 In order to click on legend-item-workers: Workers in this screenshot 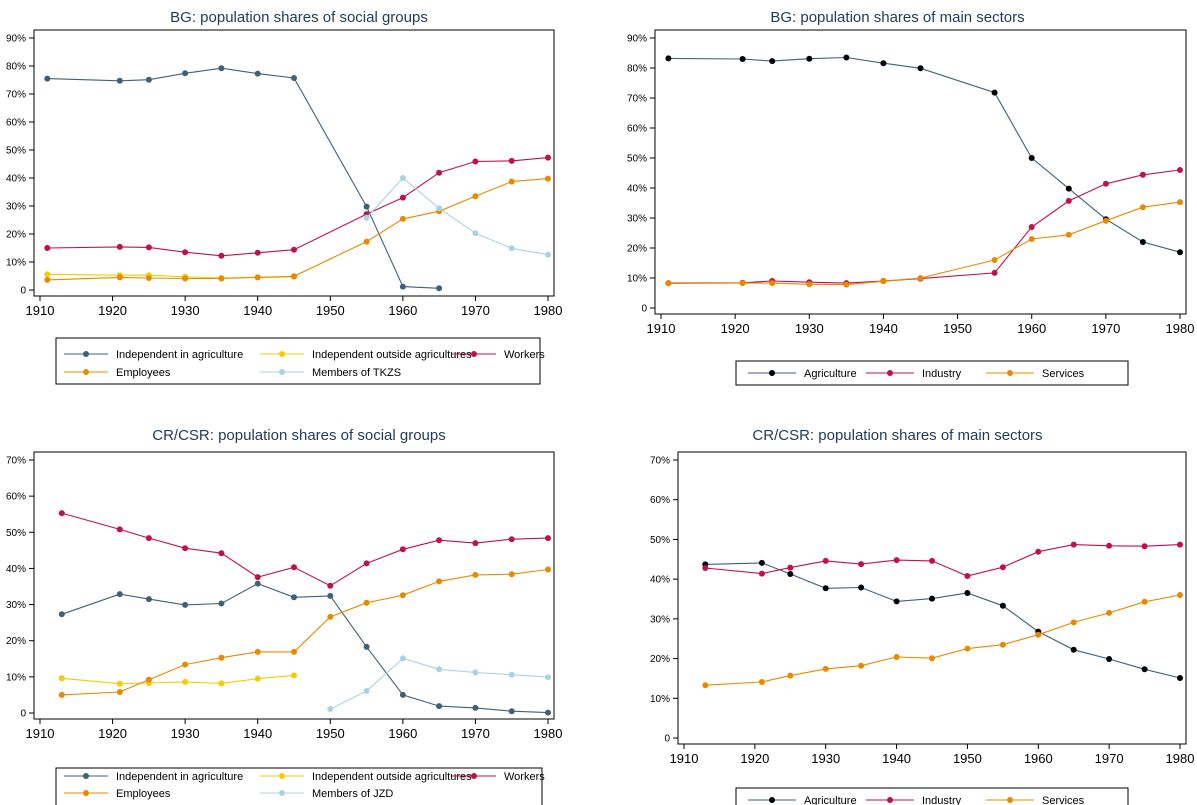, I will do `click(498, 777)`.